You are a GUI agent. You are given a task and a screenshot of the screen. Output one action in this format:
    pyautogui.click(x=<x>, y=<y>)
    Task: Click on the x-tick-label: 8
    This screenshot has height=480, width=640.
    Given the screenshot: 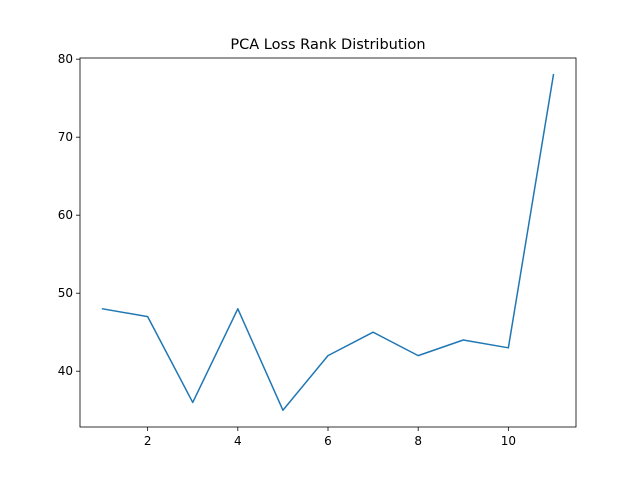 What is the action you would take?
    pyautogui.click(x=418, y=441)
    